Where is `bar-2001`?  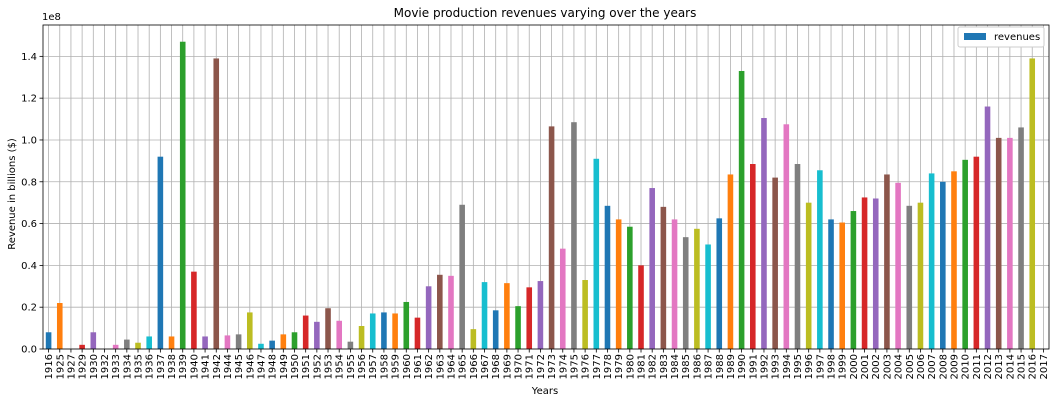 bar-2001 is located at coordinates (864, 273).